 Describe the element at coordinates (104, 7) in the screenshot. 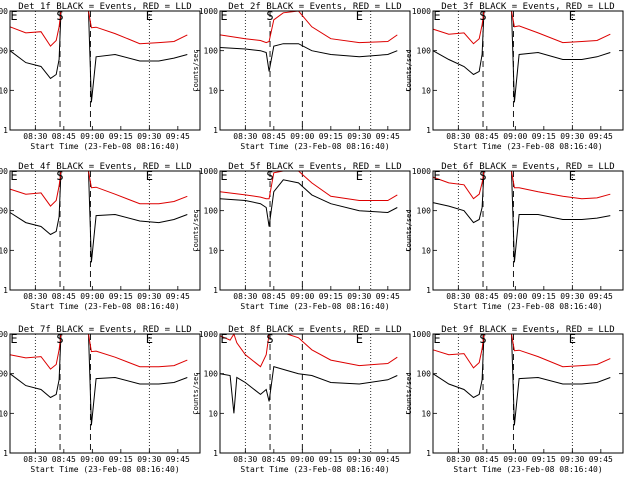

I see `panel-title: Det 1f BLACK = Events, RED = LLD` at that location.